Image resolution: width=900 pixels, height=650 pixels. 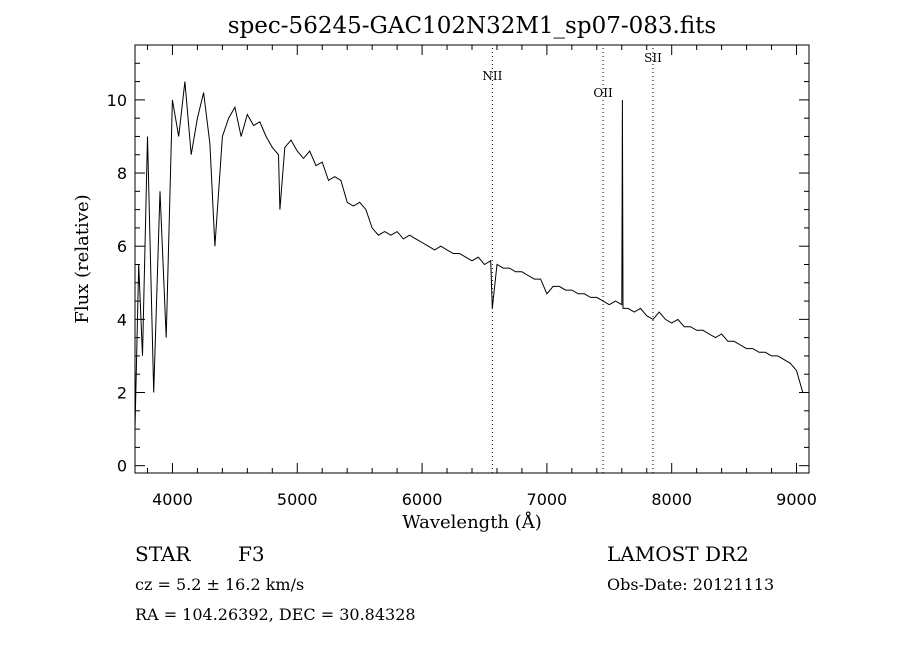 What do you see at coordinates (653, 58) in the screenshot?
I see `annotation-label: SII` at bounding box center [653, 58].